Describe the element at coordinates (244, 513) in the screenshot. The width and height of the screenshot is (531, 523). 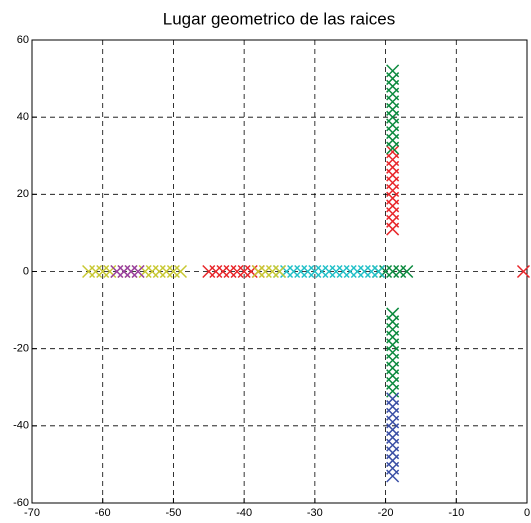
I see `x-tick-label: -40` at that location.